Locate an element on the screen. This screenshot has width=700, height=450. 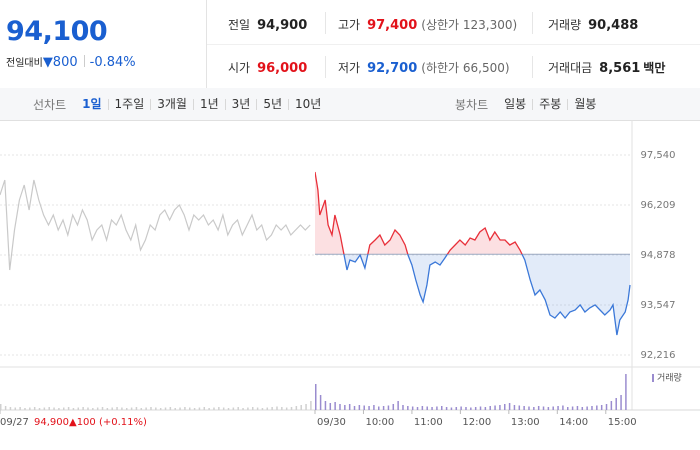
period-button: 3개월 is located at coordinates (171, 104).